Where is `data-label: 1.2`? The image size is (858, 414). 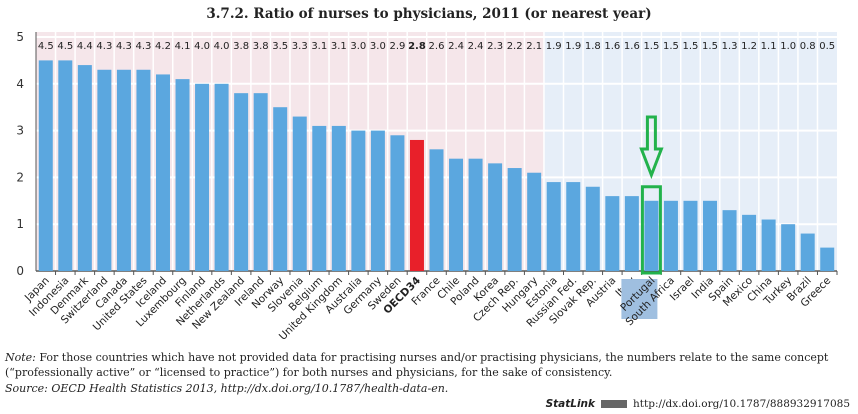 data-label: 1.2 is located at coordinates (749, 46).